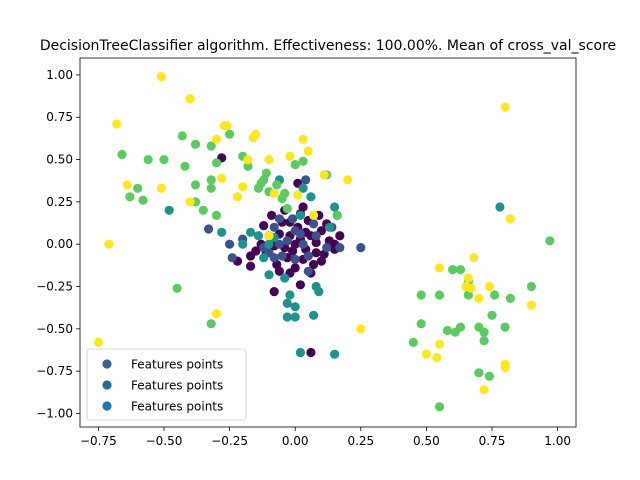 The height and width of the screenshot is (480, 640). Describe the element at coordinates (59, 75) in the screenshot. I see `y-tick-label: 1.00` at that location.